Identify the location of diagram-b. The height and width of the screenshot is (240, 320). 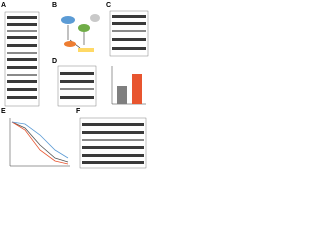
(80, 33).